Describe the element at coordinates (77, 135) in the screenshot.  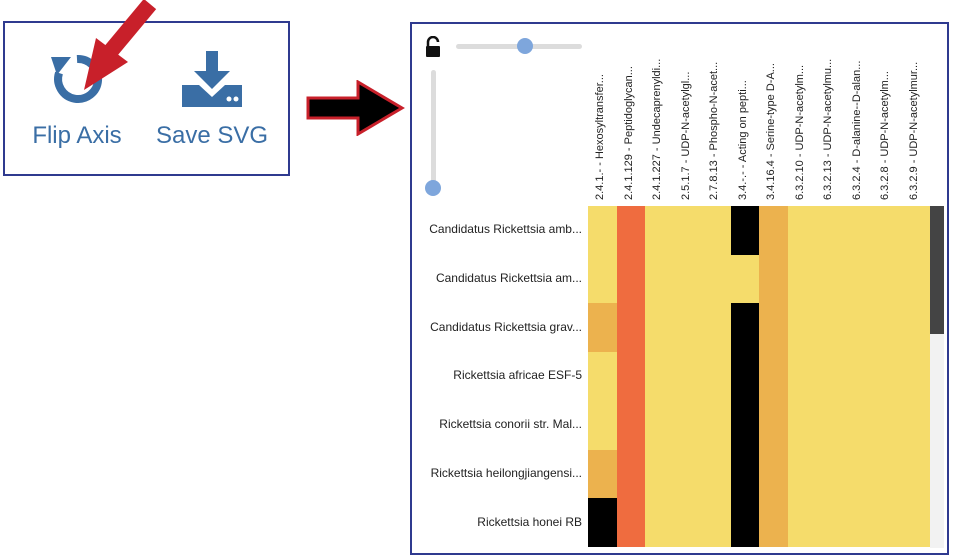
I see `flip-axis-label: Flip Axis` at that location.